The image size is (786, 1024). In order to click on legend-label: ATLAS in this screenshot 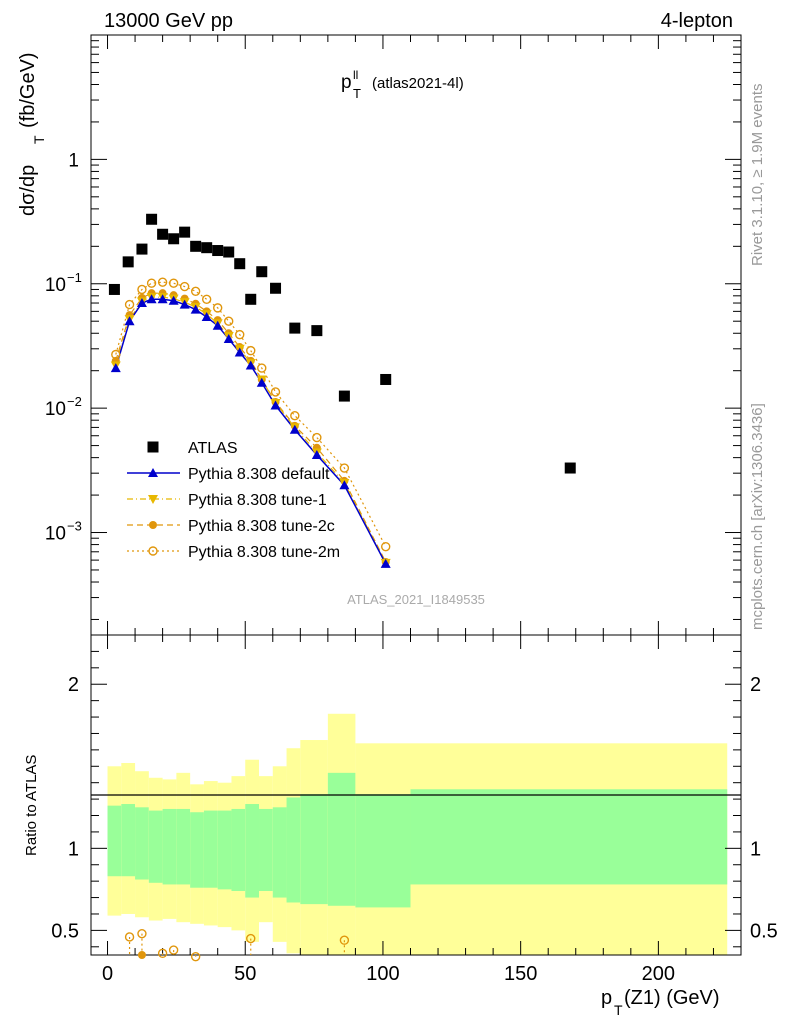, I will do `click(213, 448)`.